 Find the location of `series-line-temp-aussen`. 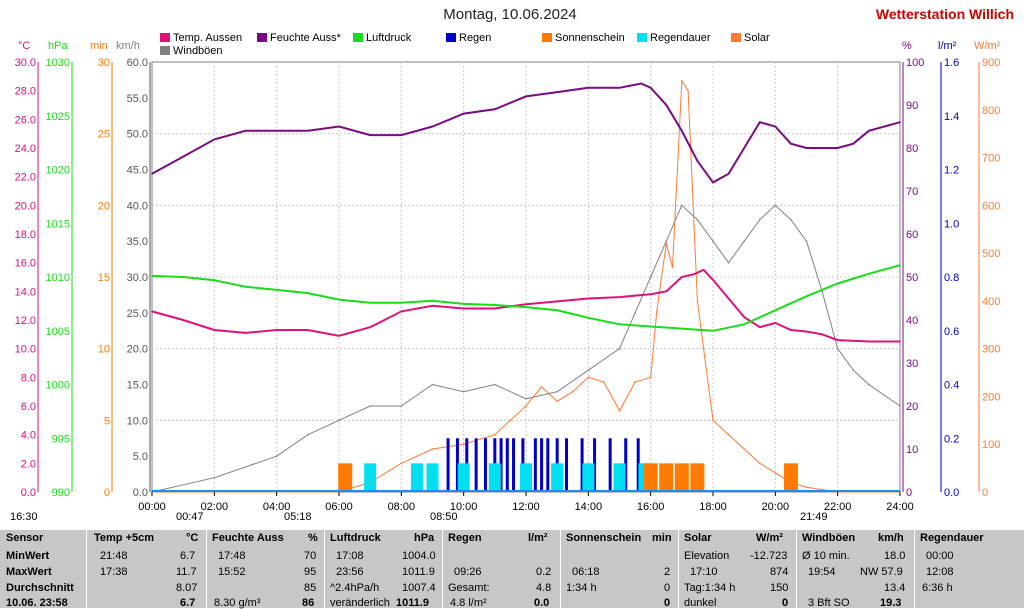

series-line-temp-aussen is located at coordinates (525, 305).